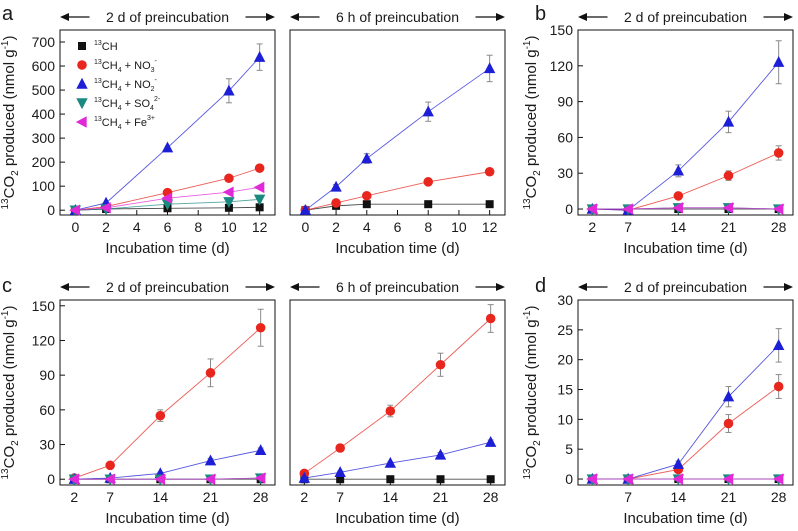 The width and height of the screenshot is (798, 531). I want to click on legend-entry: 13CH, so click(98, 46).